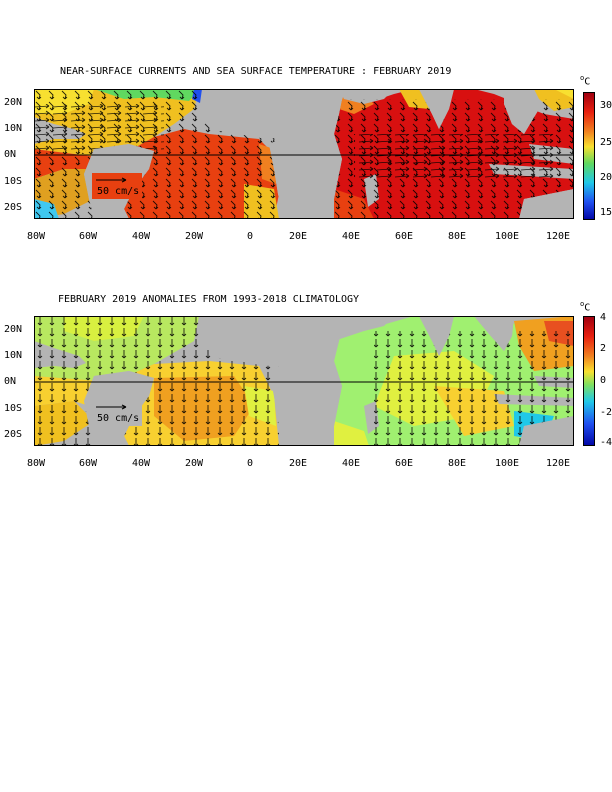  What do you see at coordinates (507, 236) in the screenshot?
I see `panel1-lon-label: 100E` at bounding box center [507, 236].